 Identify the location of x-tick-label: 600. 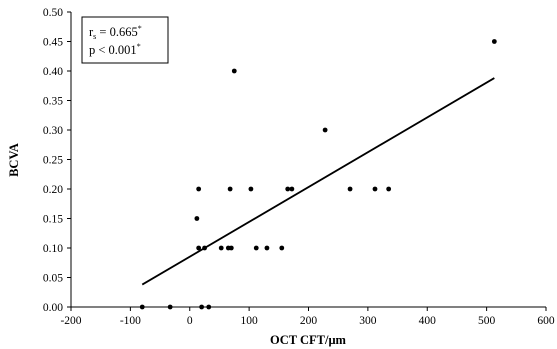
(546, 321).